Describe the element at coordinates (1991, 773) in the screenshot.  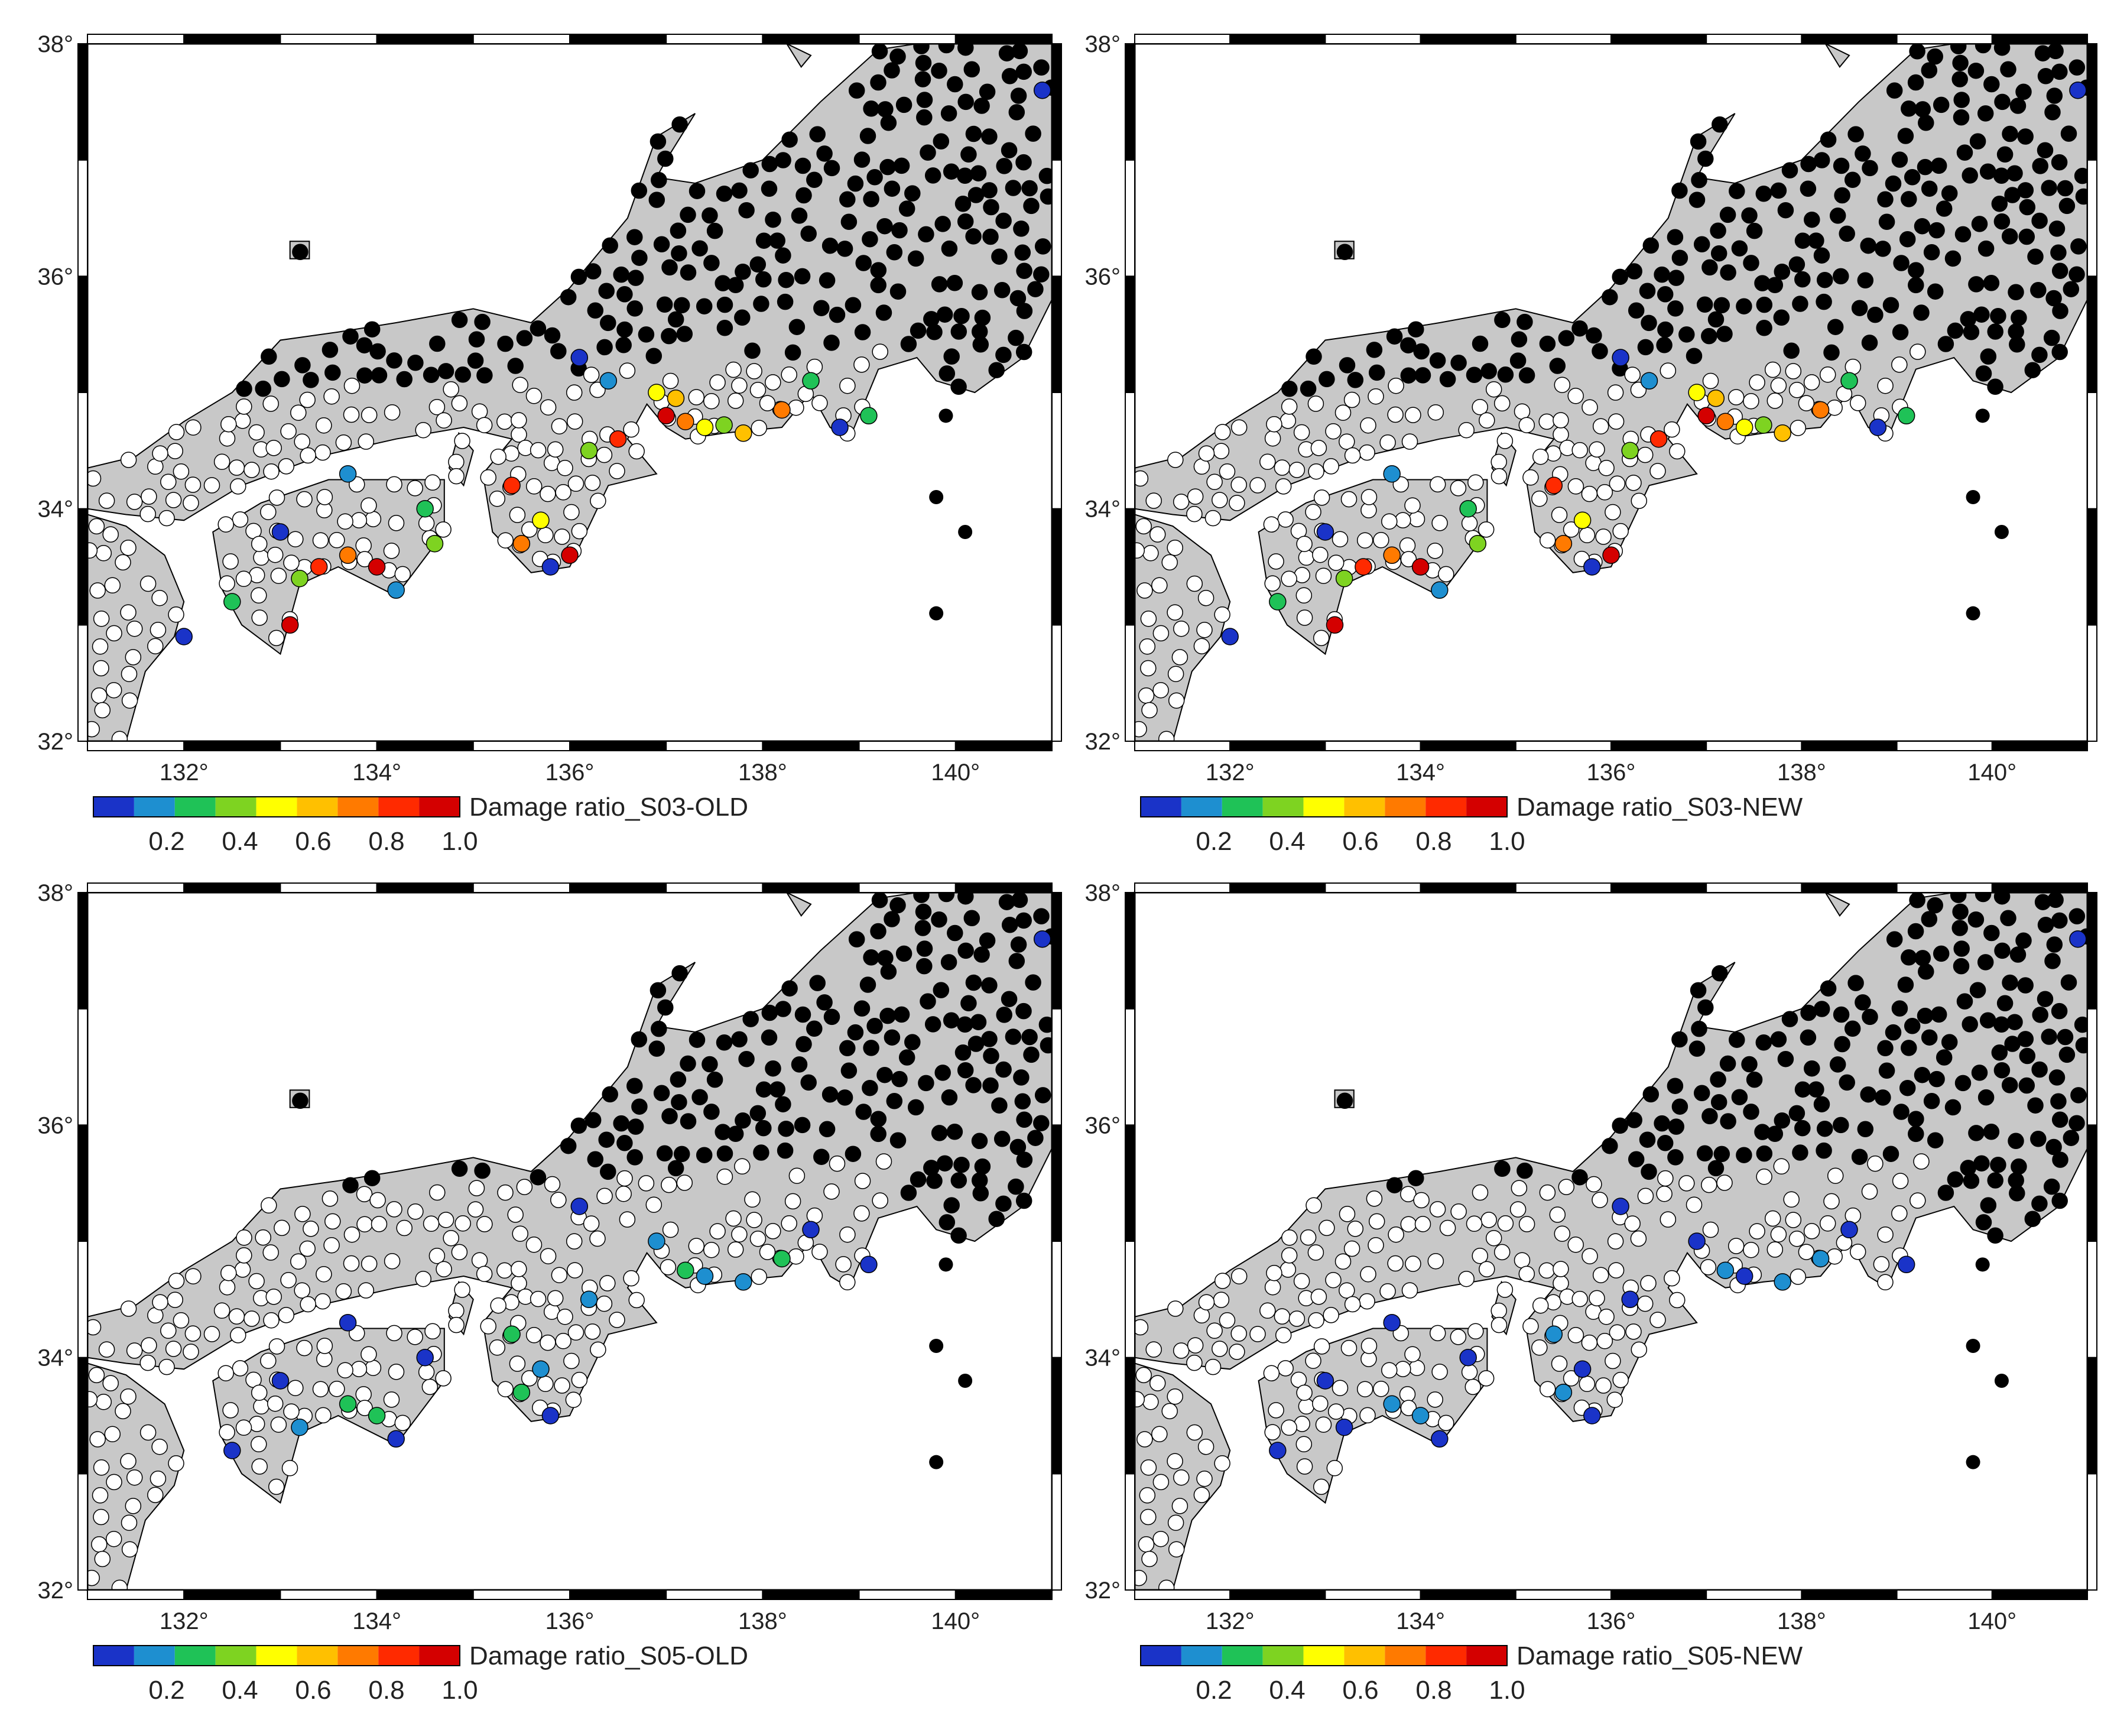
I see `lon-tick-label: 140°` at that location.